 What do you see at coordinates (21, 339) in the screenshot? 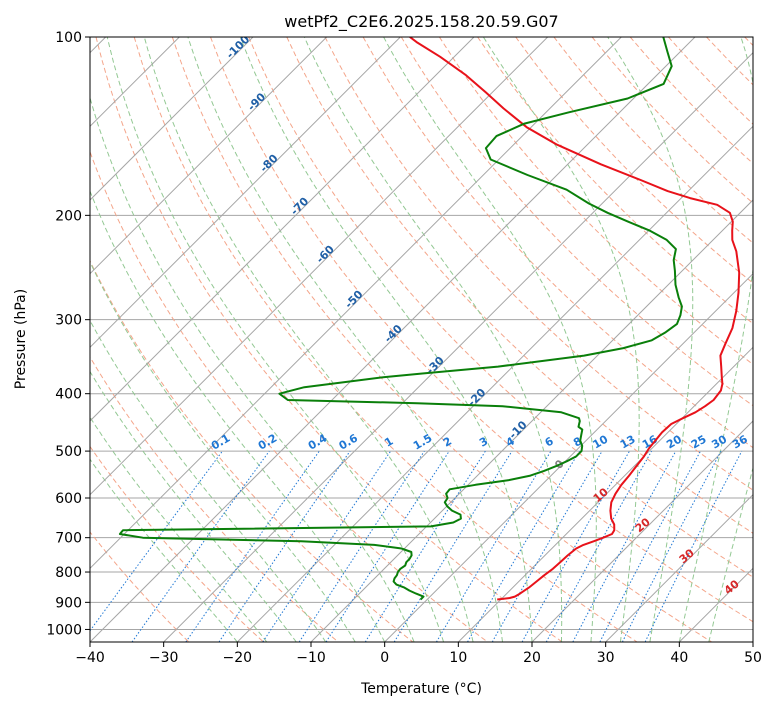
I see `y-axis-title: Pressure (hPa)` at bounding box center [21, 339].